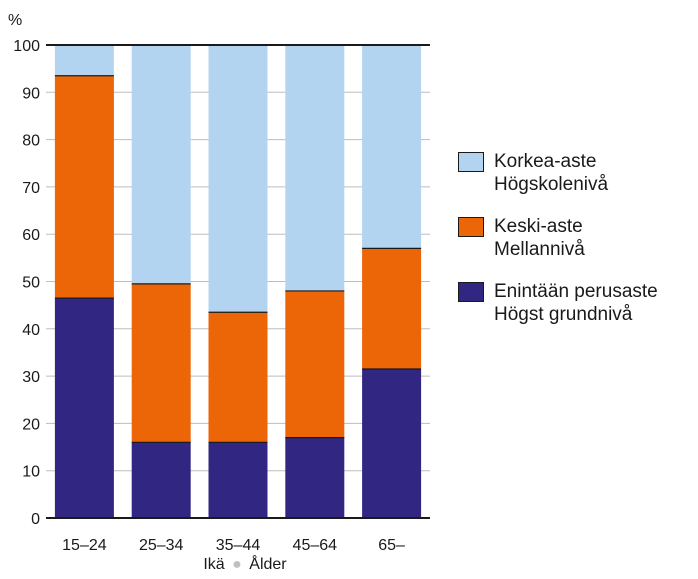 The width and height of the screenshot is (698, 579). What do you see at coordinates (31, 424) in the screenshot?
I see `y-tick-label: 20` at bounding box center [31, 424].